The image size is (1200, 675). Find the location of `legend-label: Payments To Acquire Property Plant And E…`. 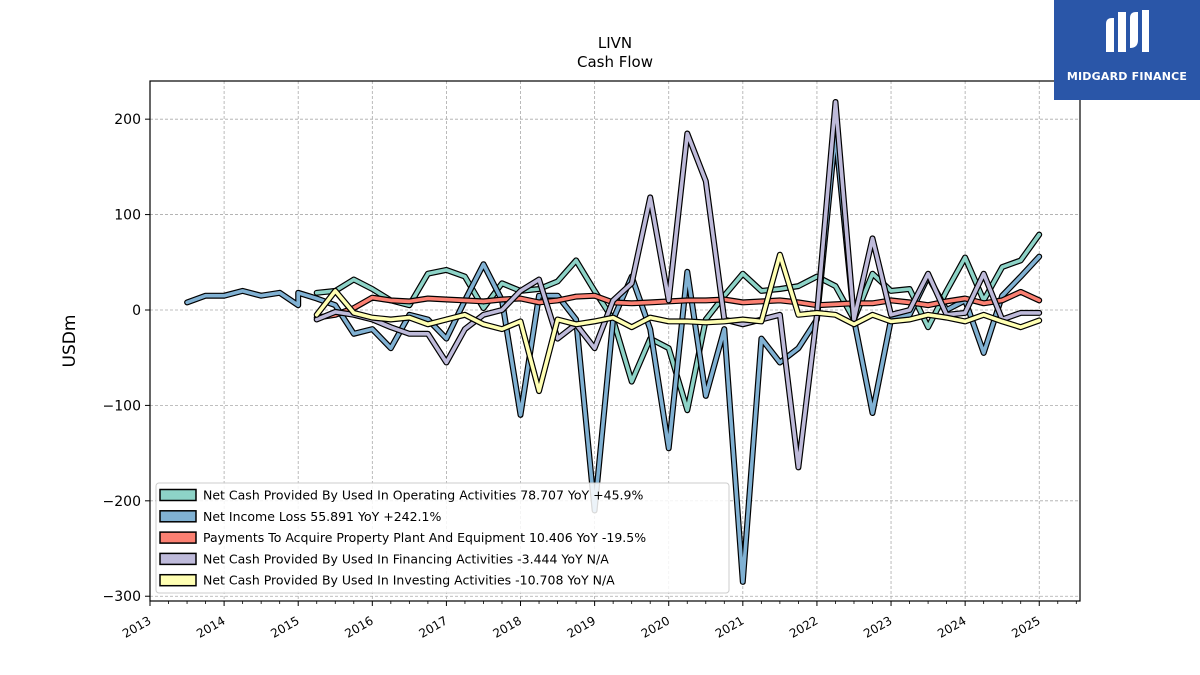

legend-label: Payments To Acquire Property Plant And E… is located at coordinates (424, 537).